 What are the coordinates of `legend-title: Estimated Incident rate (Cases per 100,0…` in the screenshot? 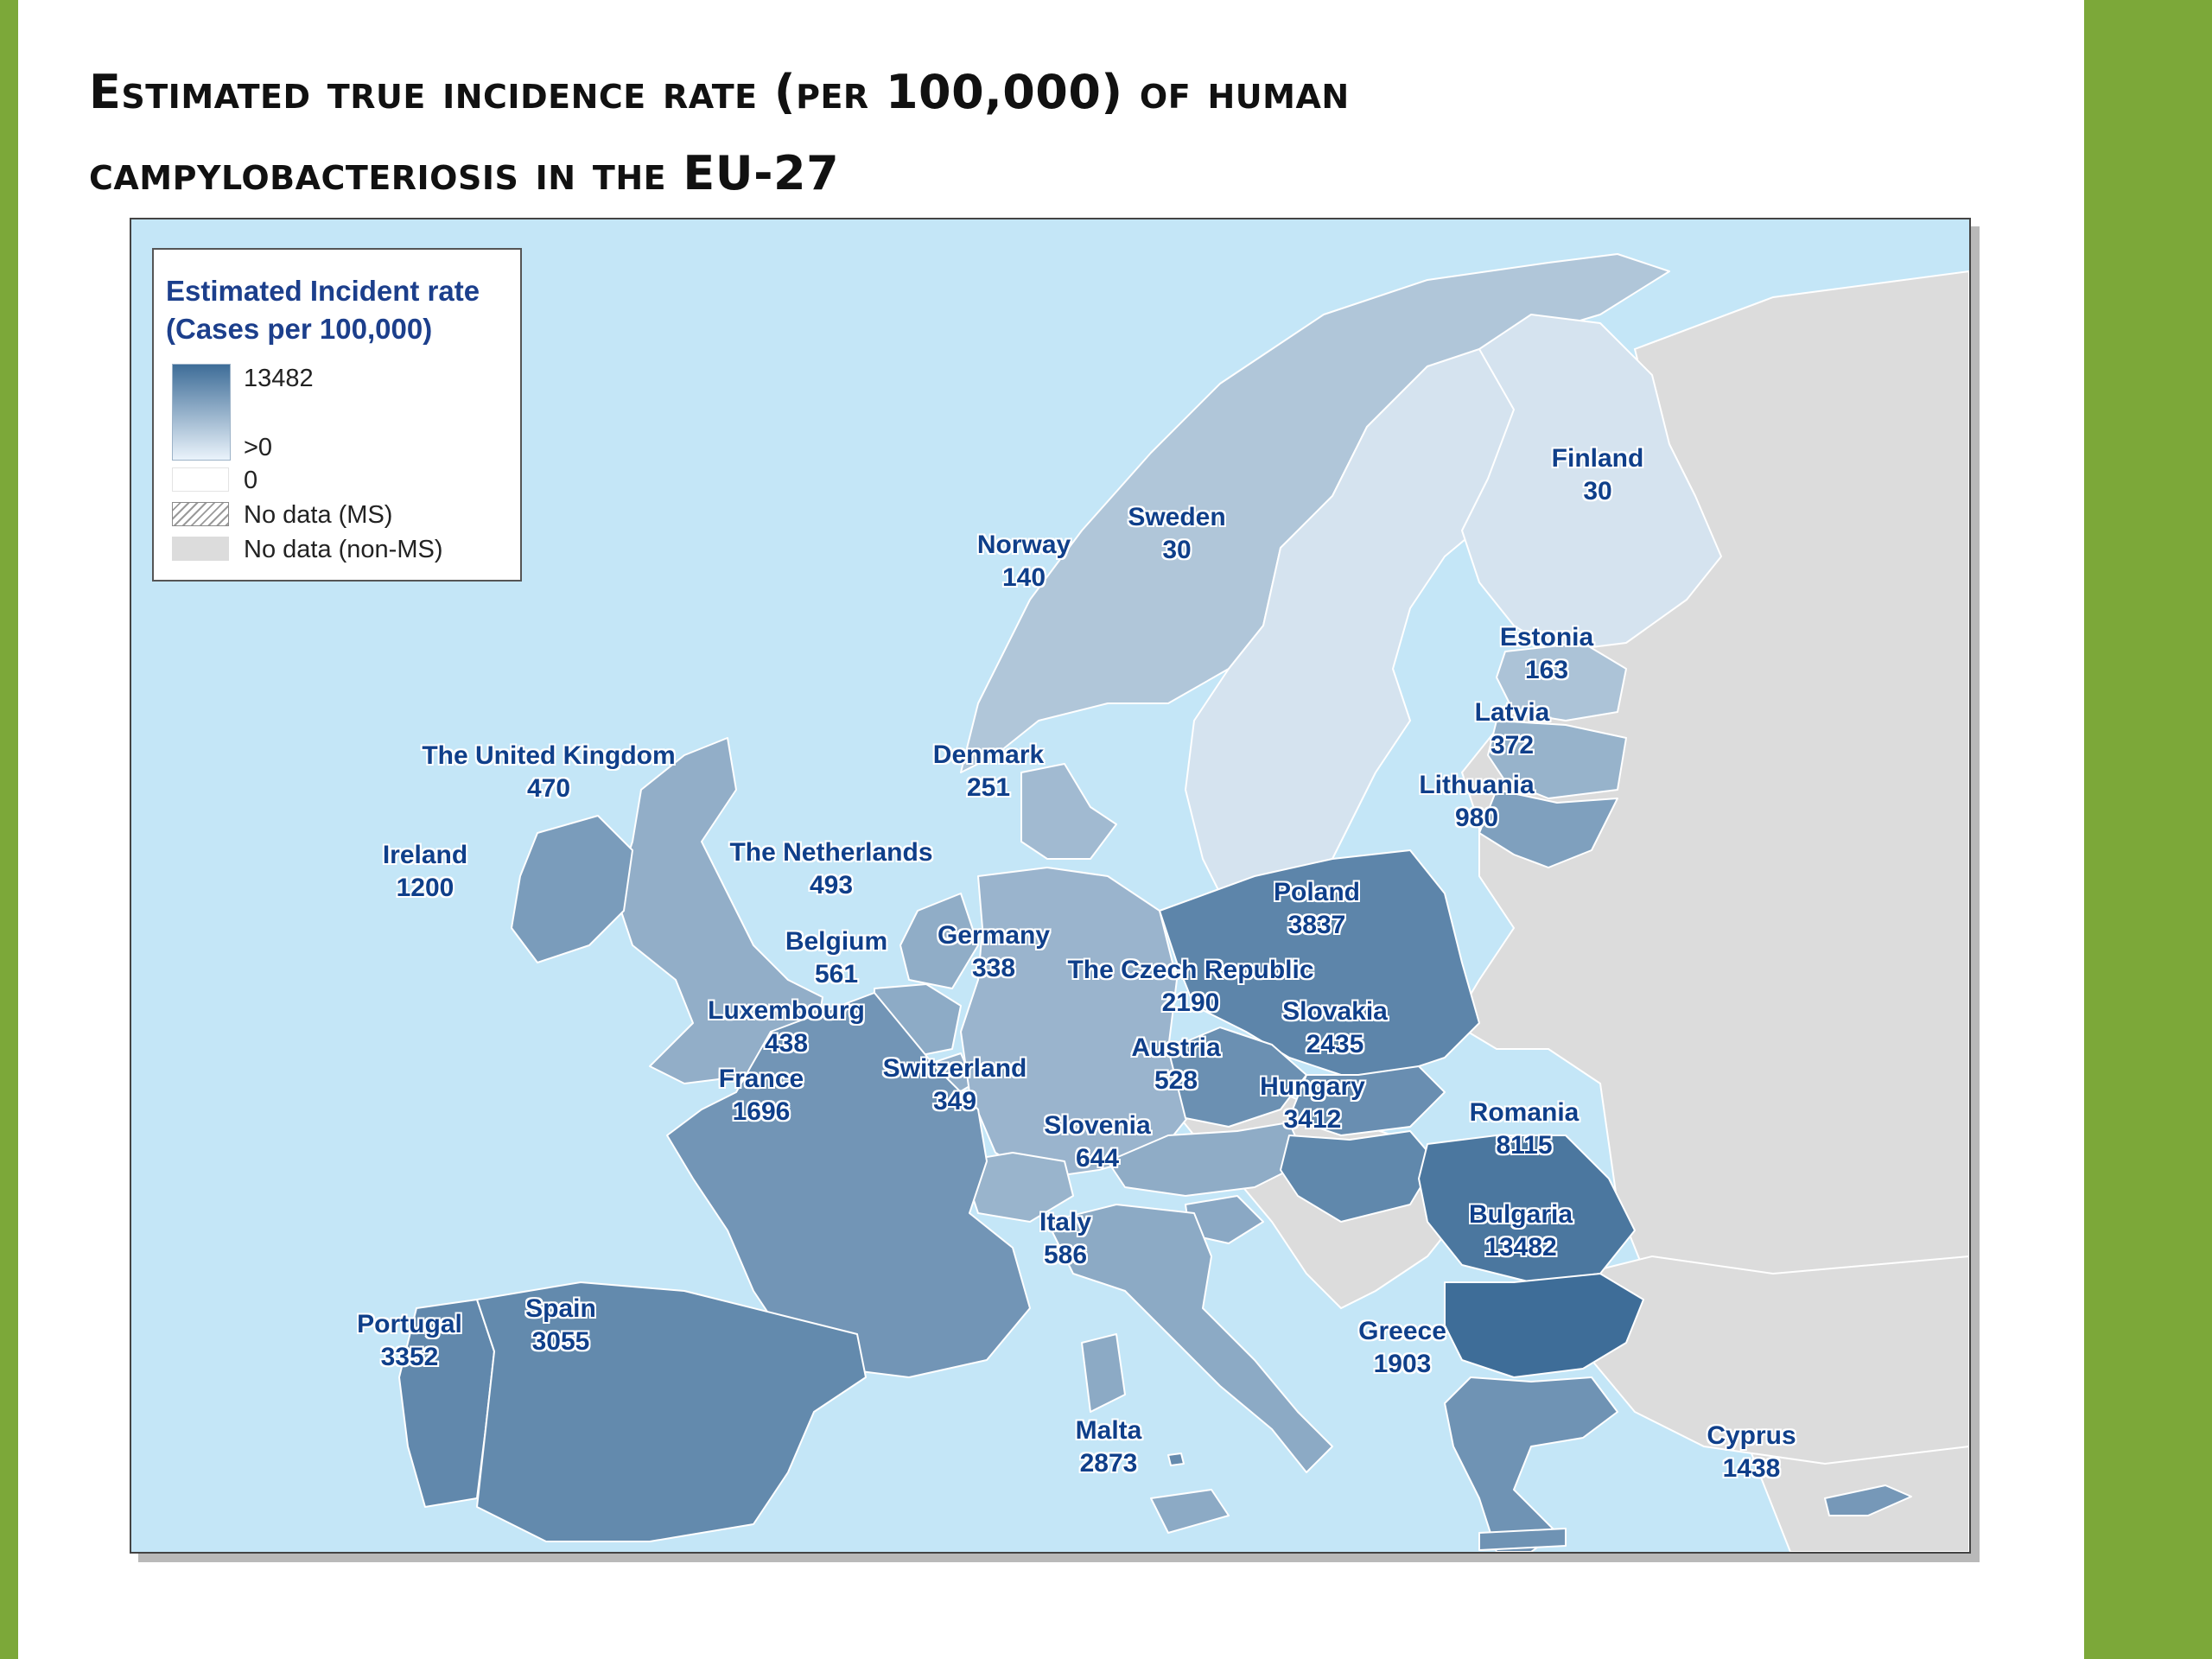 It's located at (323, 310).